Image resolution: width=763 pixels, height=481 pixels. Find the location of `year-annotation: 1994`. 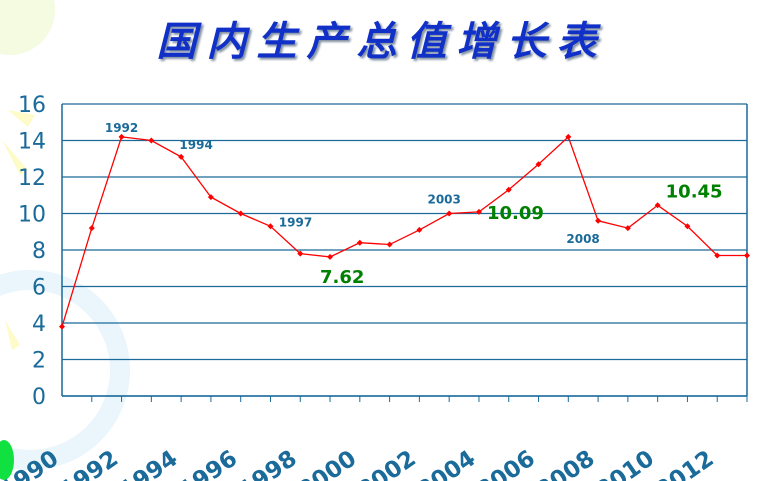

year-annotation: 1994 is located at coordinates (195, 145).